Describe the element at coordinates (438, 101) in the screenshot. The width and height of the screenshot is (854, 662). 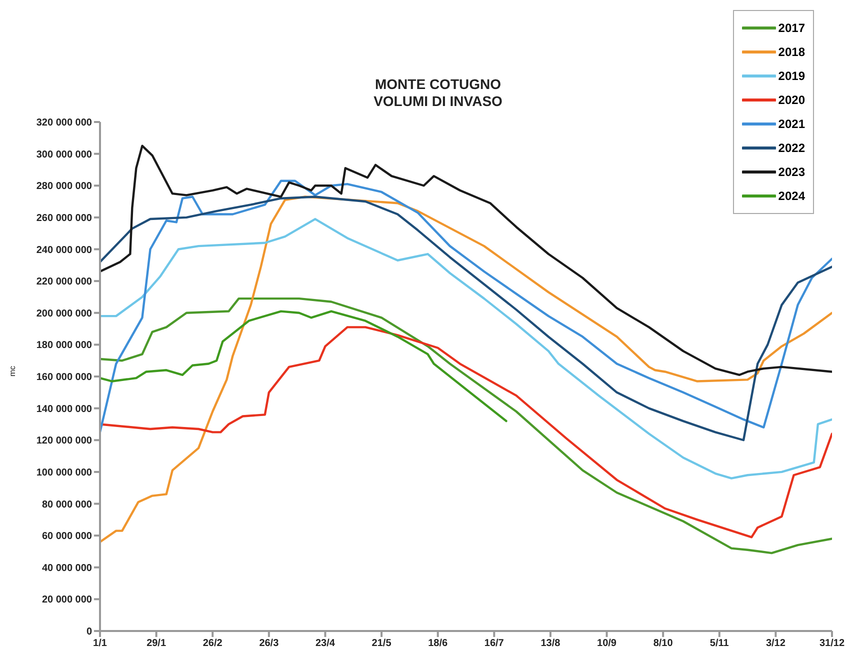
I see `chart-subtitle: VOLUMI DI INVASO` at that location.